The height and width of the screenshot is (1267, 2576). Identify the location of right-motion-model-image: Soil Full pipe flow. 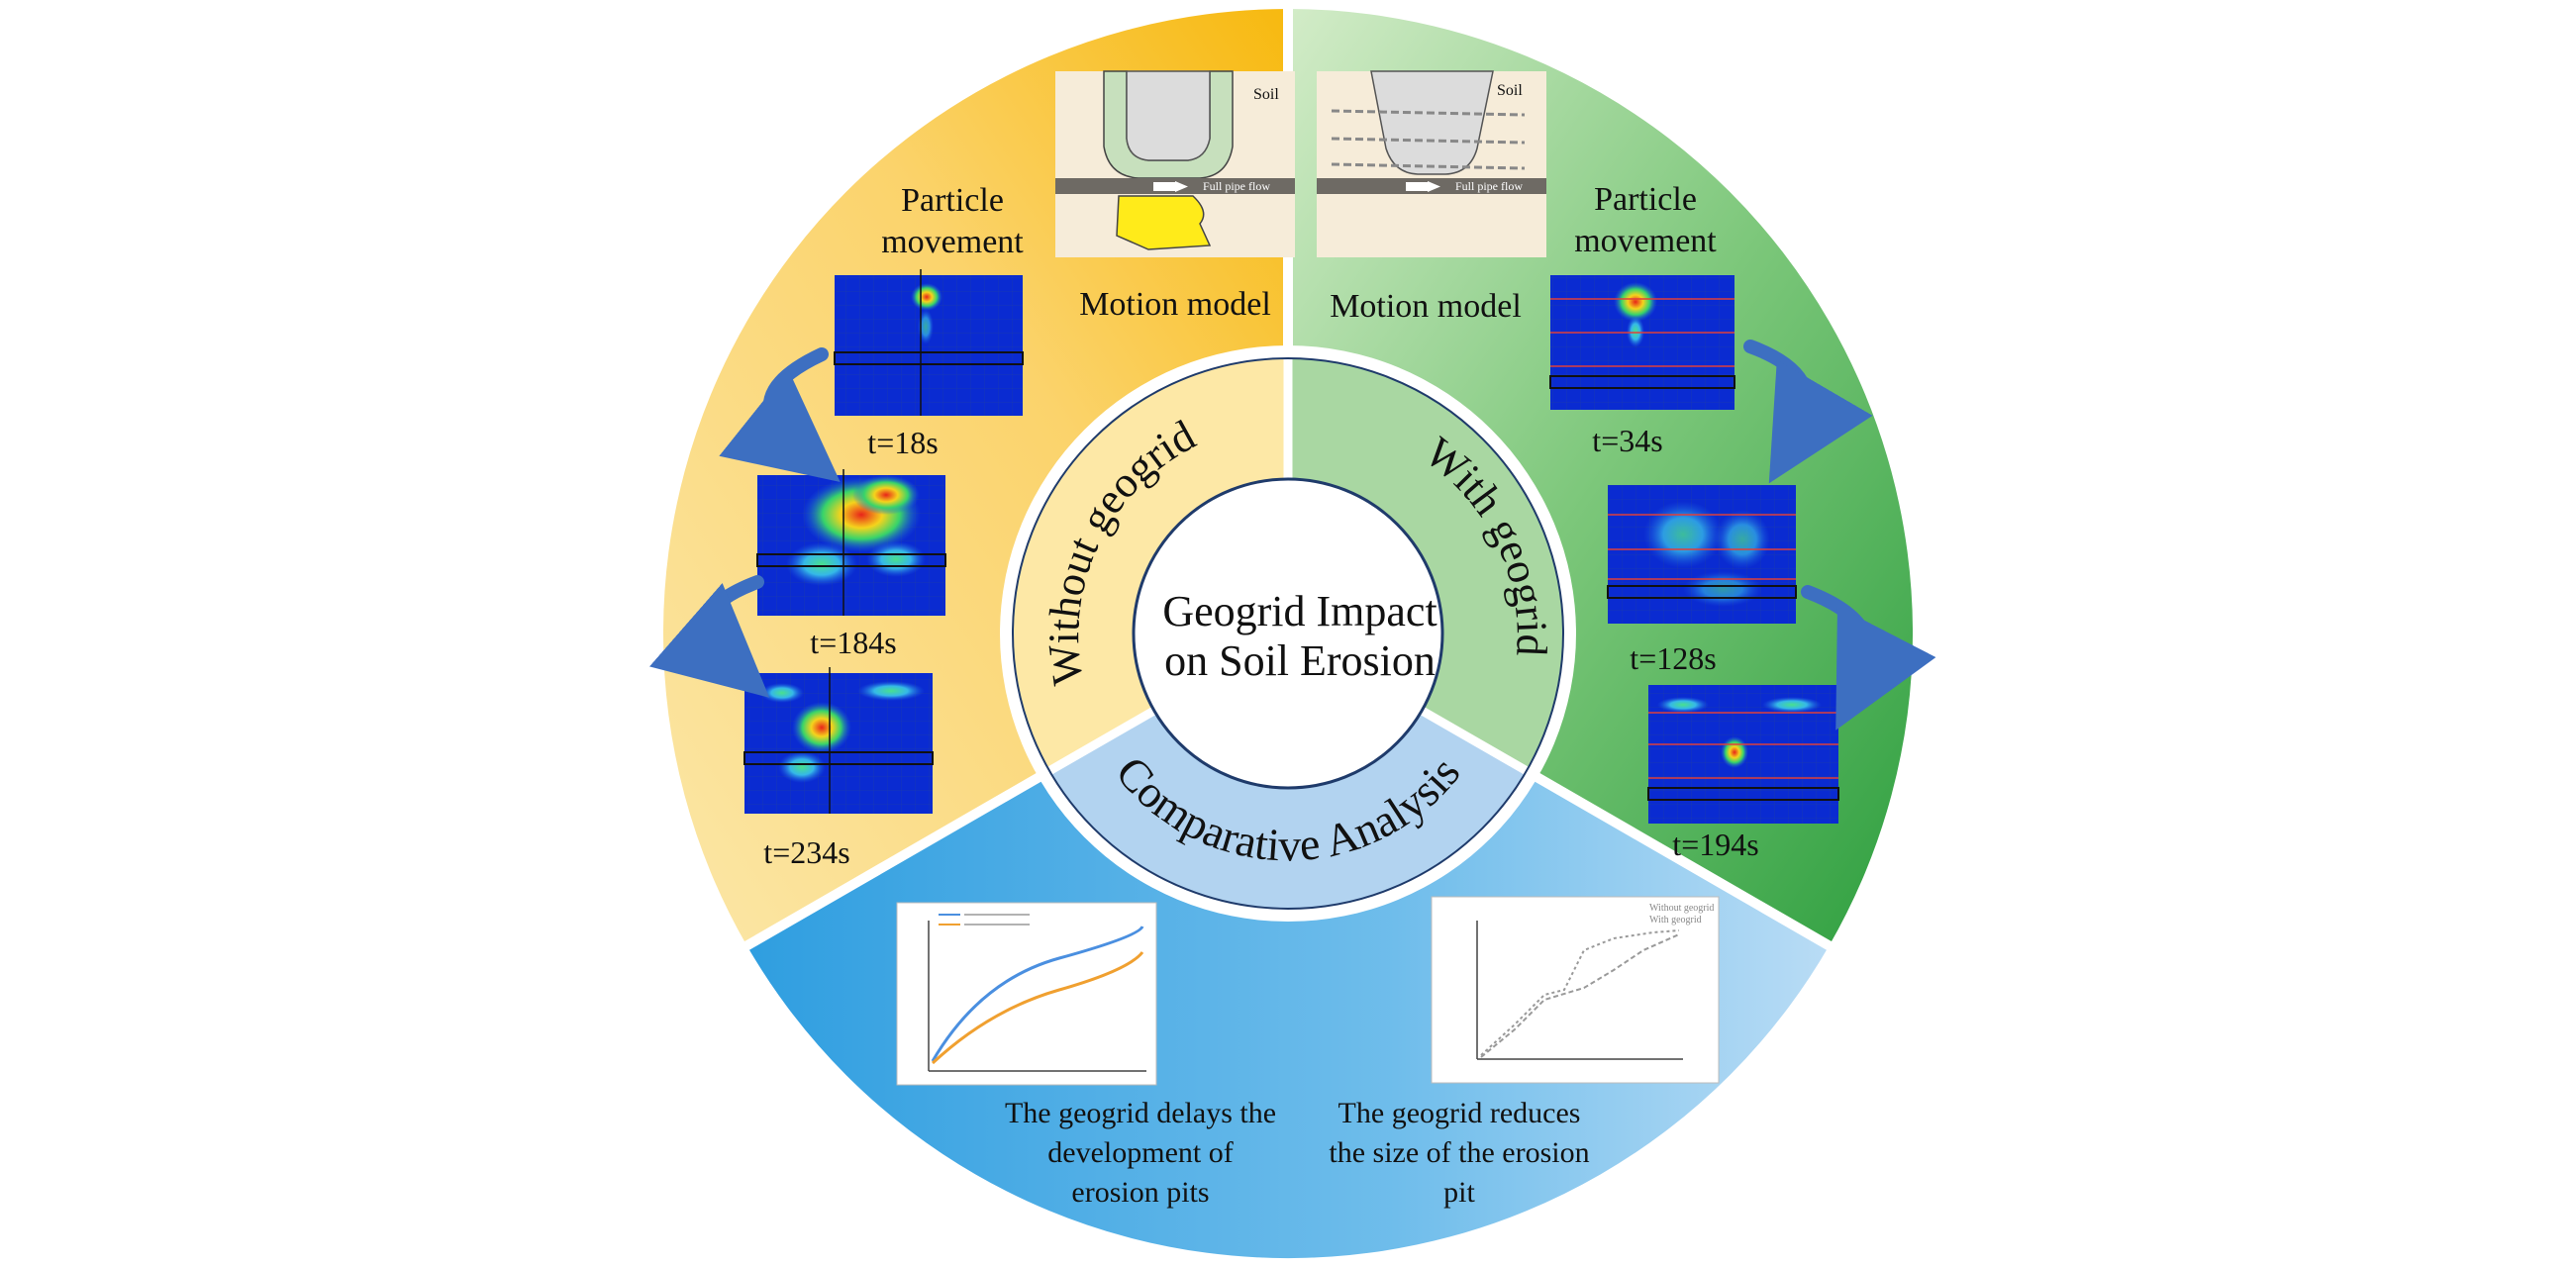
(1432, 163).